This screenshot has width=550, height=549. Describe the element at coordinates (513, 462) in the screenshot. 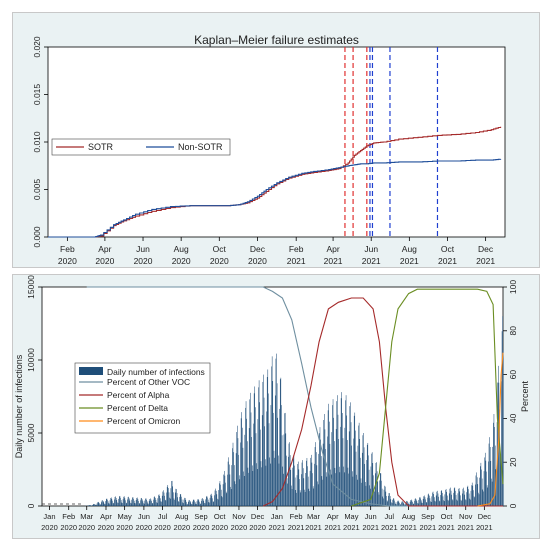

I see `variant-y2-tick-label: 20` at that location.